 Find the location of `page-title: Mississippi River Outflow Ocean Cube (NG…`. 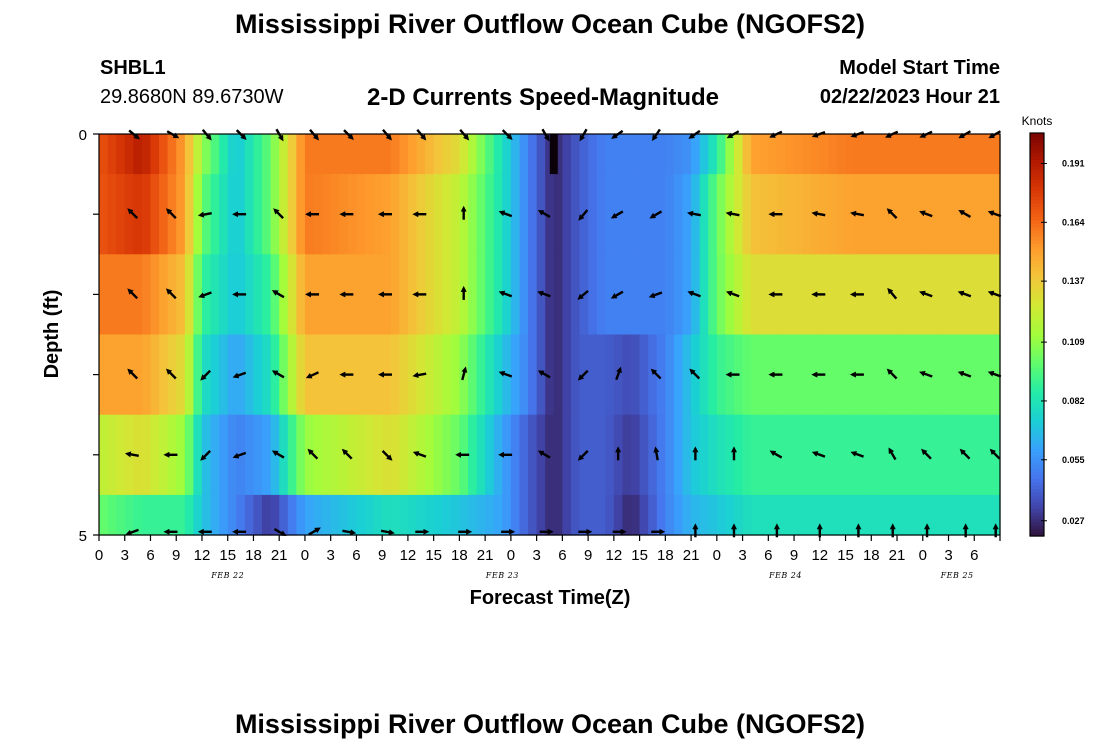

page-title: Mississippi River Outflow Ocean Cube (NG… is located at coordinates (550, 24).